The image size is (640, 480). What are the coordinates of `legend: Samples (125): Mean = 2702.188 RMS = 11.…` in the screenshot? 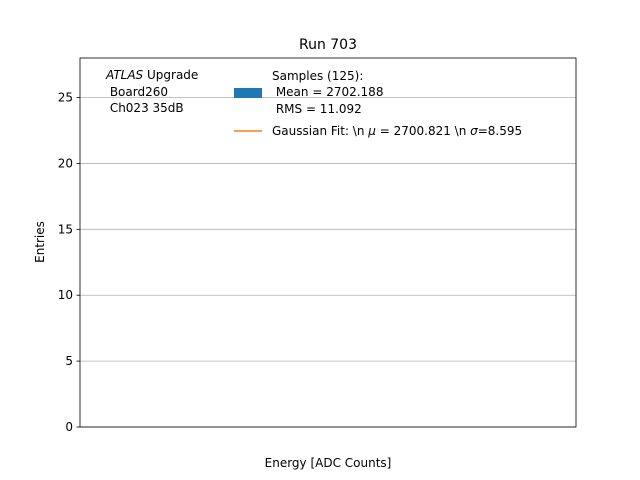 It's located at (378, 103).